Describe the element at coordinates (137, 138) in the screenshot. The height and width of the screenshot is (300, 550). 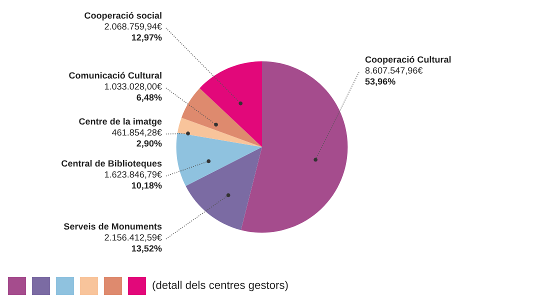
I see `data-label: 461.854,28€ 2,90%` at that location.